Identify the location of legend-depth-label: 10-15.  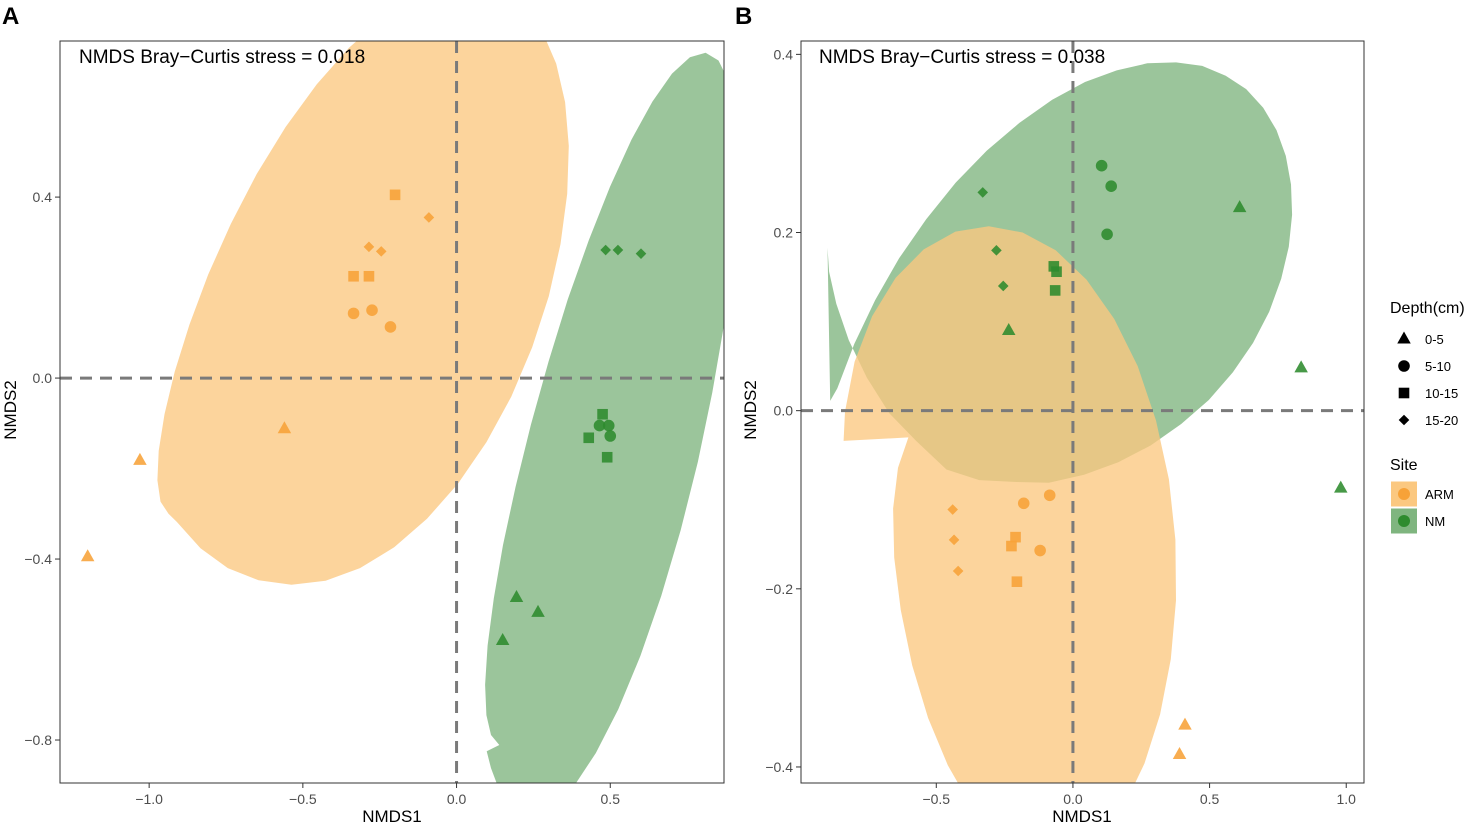
(1441, 393).